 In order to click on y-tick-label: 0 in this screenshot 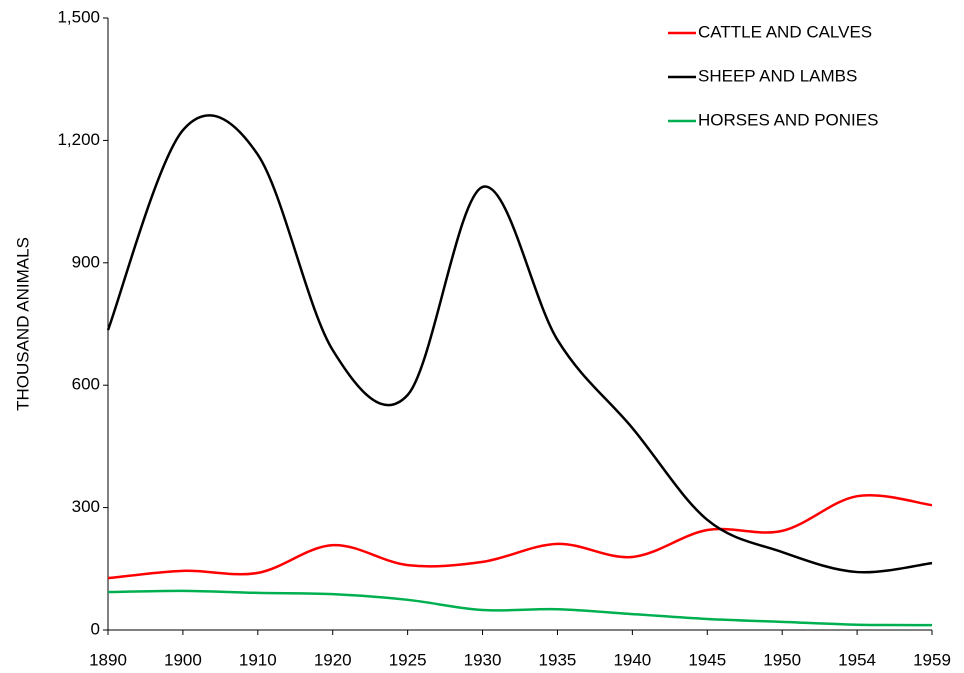, I will do `click(95, 628)`.